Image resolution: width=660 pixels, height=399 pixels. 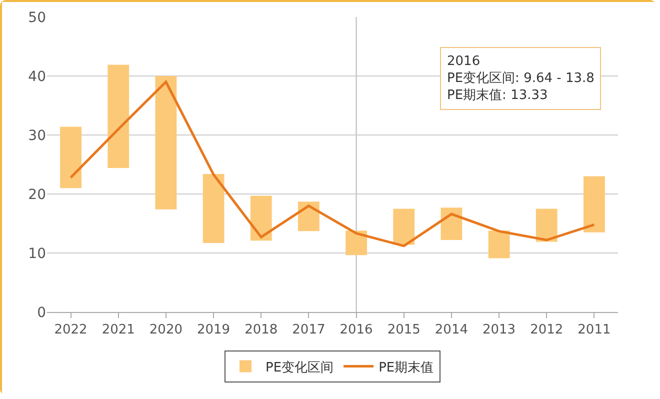 What do you see at coordinates (37, 136) in the screenshot?
I see `y-tick-label: 30` at bounding box center [37, 136].